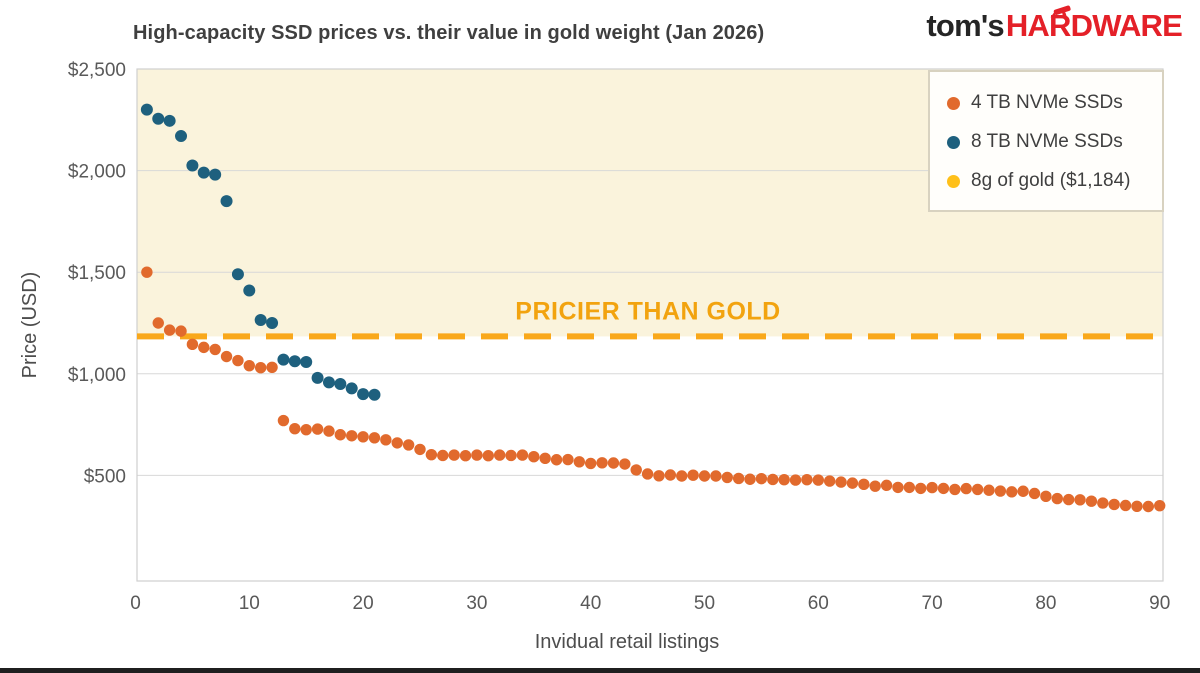  I want to click on y-tick-label: $2,500, so click(97, 70).